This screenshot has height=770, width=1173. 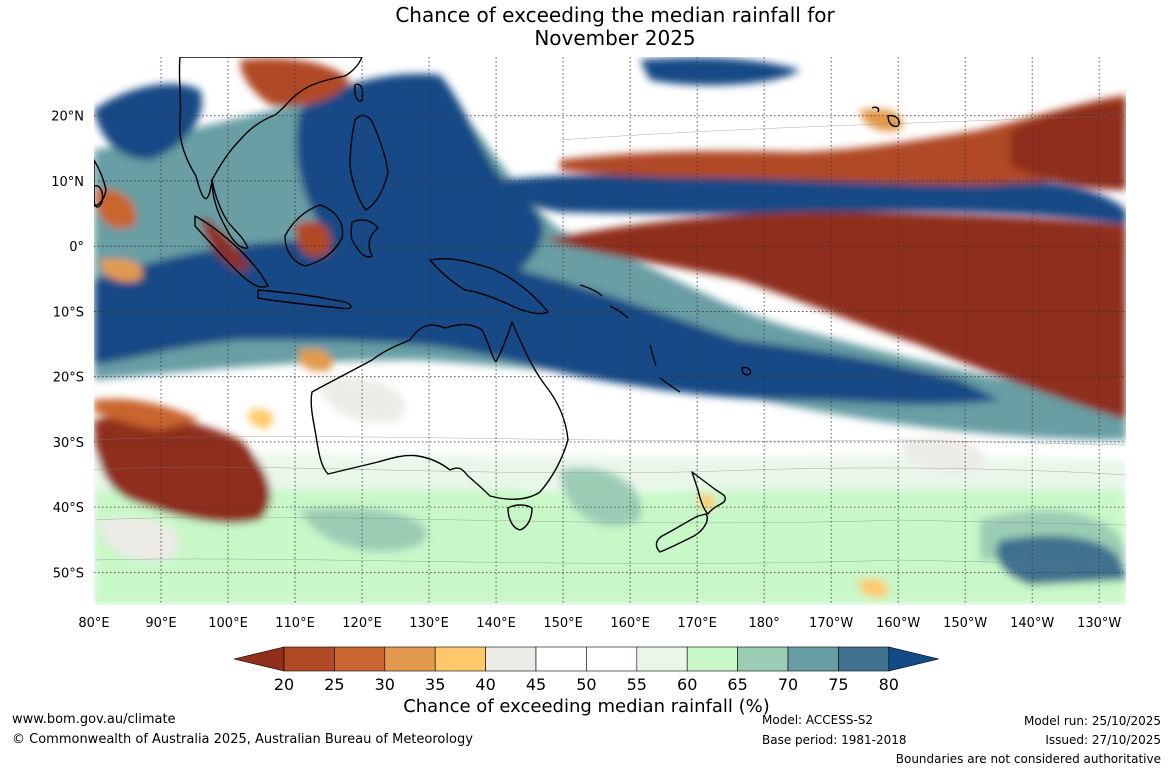 What do you see at coordinates (1103, 740) in the screenshot?
I see `issued-text: Issued: 27/10/2025` at bounding box center [1103, 740].